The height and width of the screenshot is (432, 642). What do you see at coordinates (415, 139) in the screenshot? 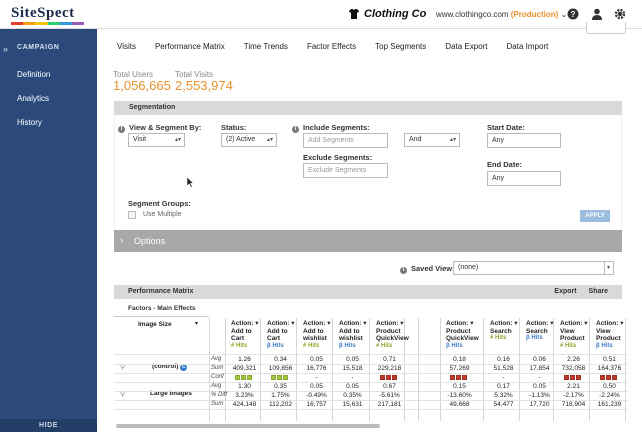
I see `segment-logic-value: And` at bounding box center [415, 139].